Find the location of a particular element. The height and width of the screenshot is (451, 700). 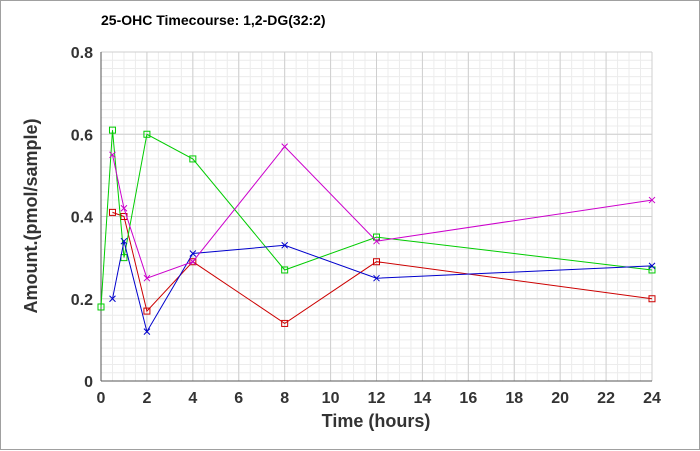

y-tick-label: 0 is located at coordinates (88, 382).